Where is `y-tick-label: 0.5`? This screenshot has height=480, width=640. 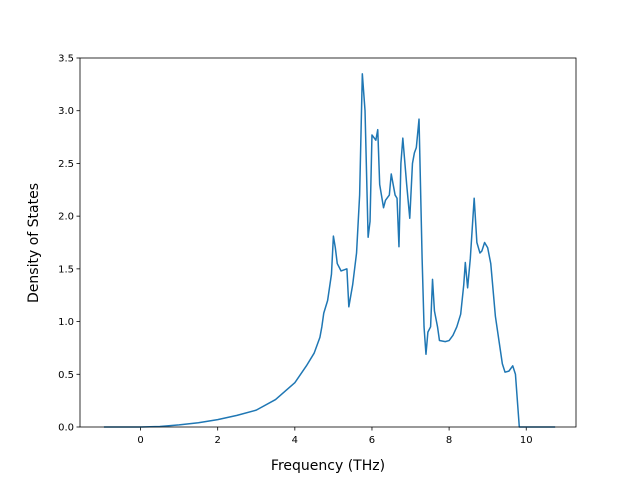 y-tick-label: 0.5 is located at coordinates (66, 375).